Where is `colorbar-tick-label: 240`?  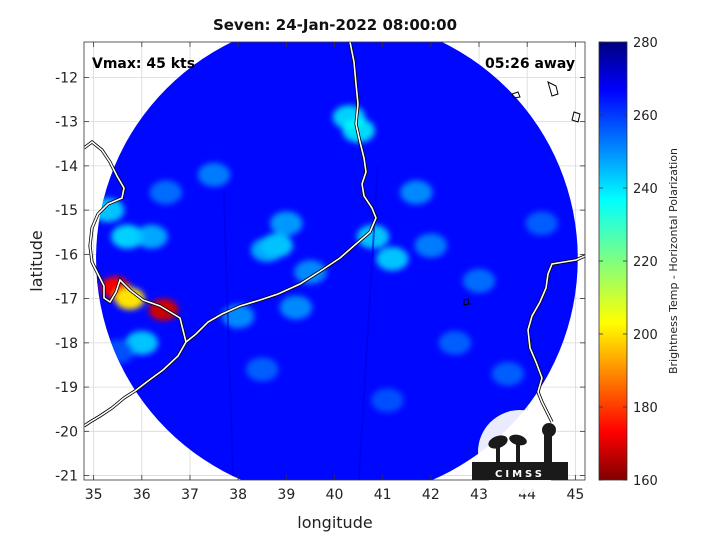
colorbar-tick-label: 240 is located at coordinates (645, 189).